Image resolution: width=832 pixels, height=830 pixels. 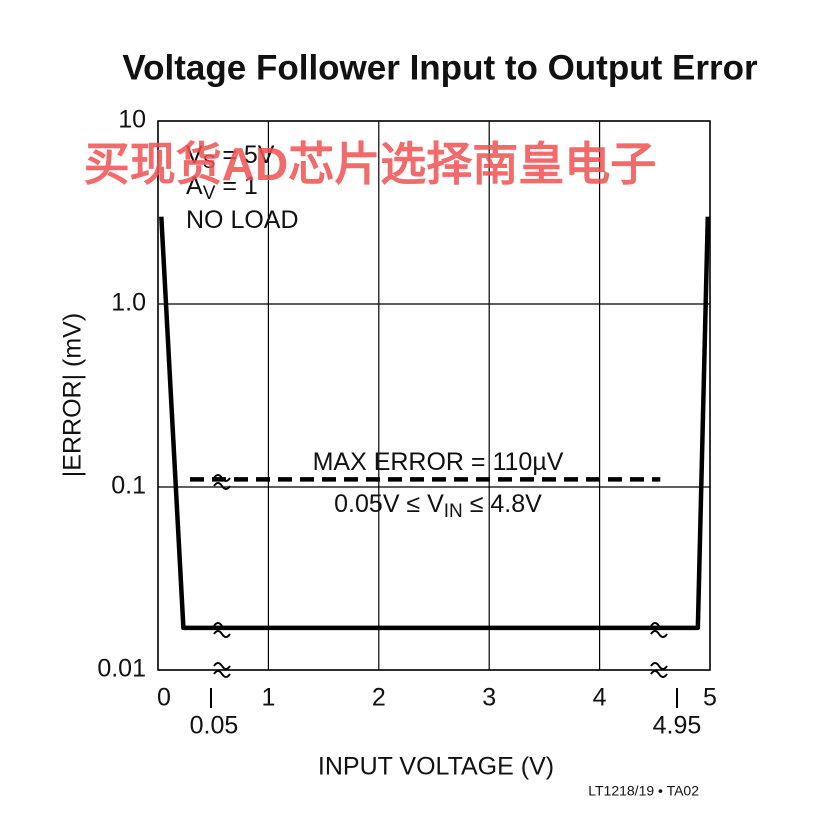 What do you see at coordinates (194, 186) in the screenshot?
I see `annotation-part: A` at bounding box center [194, 186].